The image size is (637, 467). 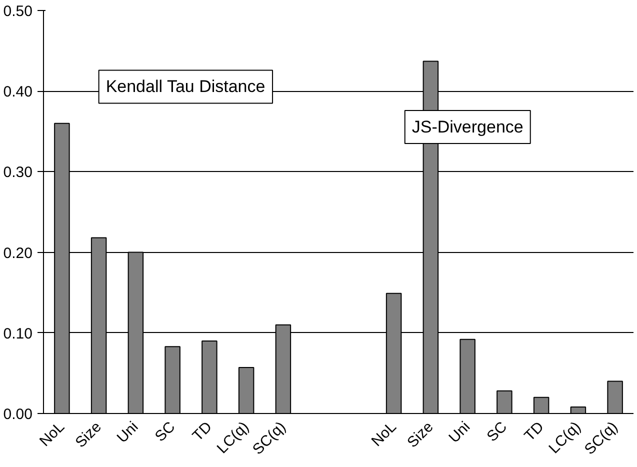 What do you see at coordinates (18, 333) in the screenshot?
I see `y-tick-label: 0.10` at bounding box center [18, 333].